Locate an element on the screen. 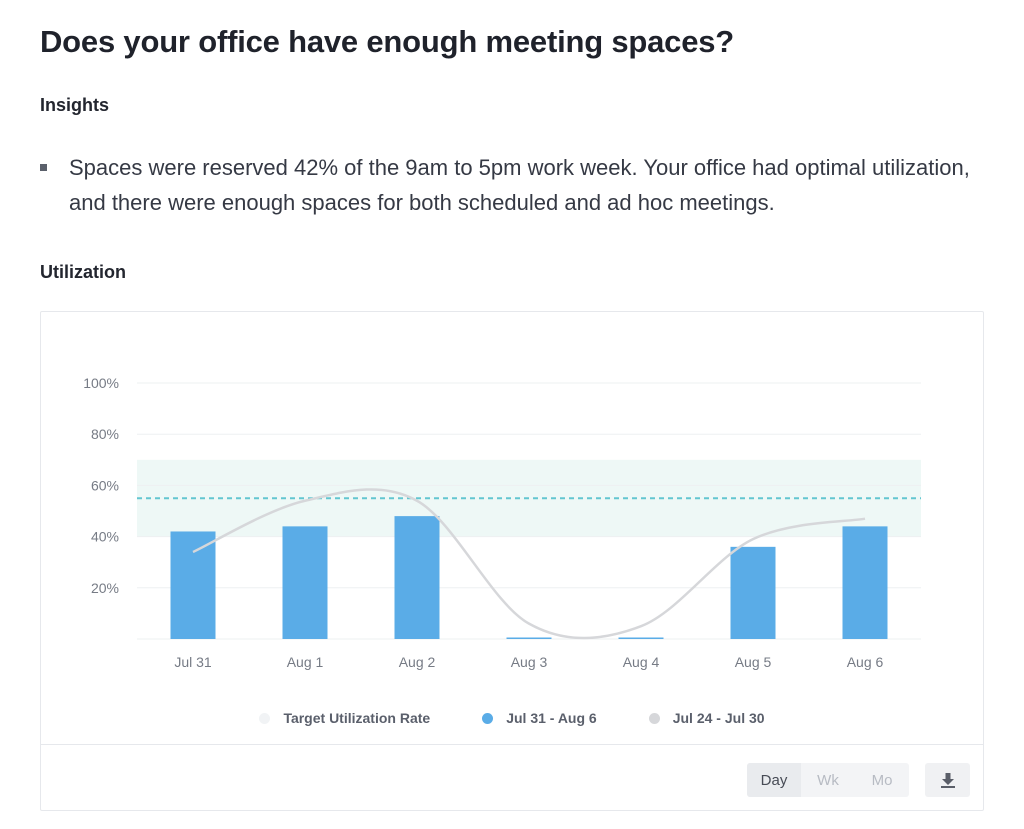  legend-label: Jul 24 - Jul 30 is located at coordinates (718, 718).